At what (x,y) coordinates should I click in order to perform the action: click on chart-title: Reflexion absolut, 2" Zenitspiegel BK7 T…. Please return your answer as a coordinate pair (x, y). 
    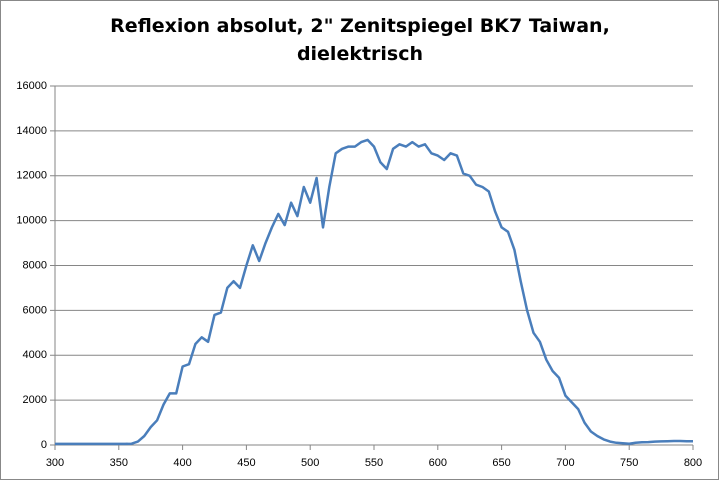
    Looking at the image, I should click on (360, 40).